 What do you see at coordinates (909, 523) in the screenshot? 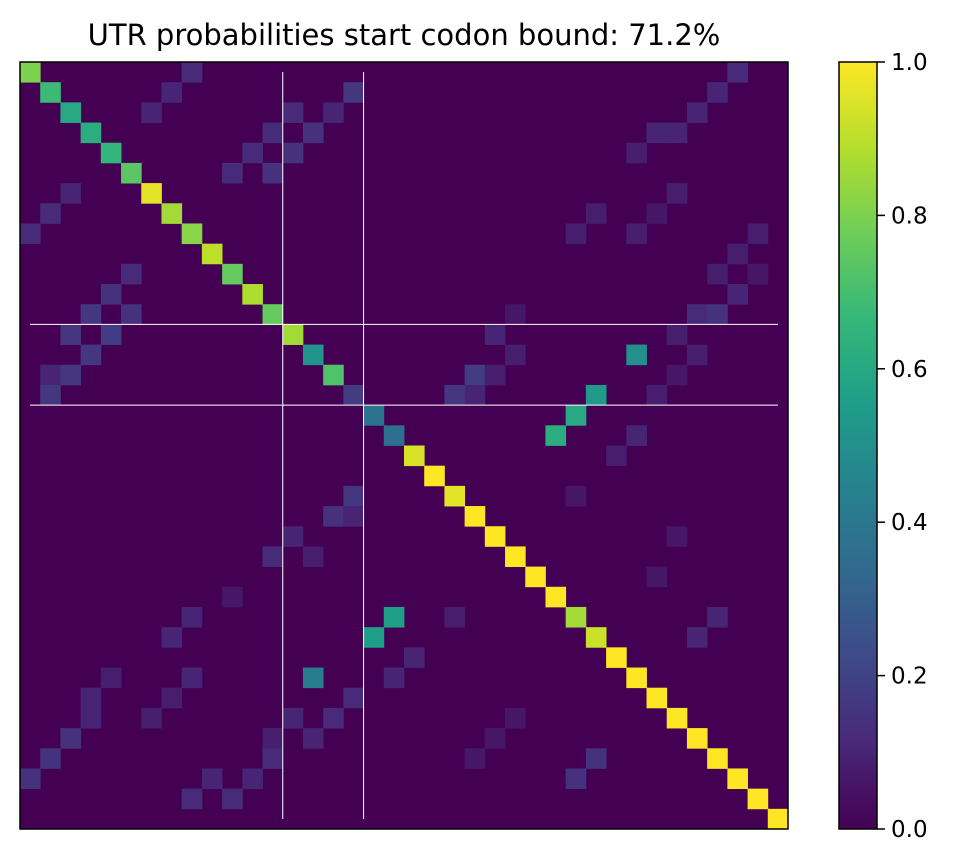
I see `colorbar-tick-label: 0.4` at bounding box center [909, 523].